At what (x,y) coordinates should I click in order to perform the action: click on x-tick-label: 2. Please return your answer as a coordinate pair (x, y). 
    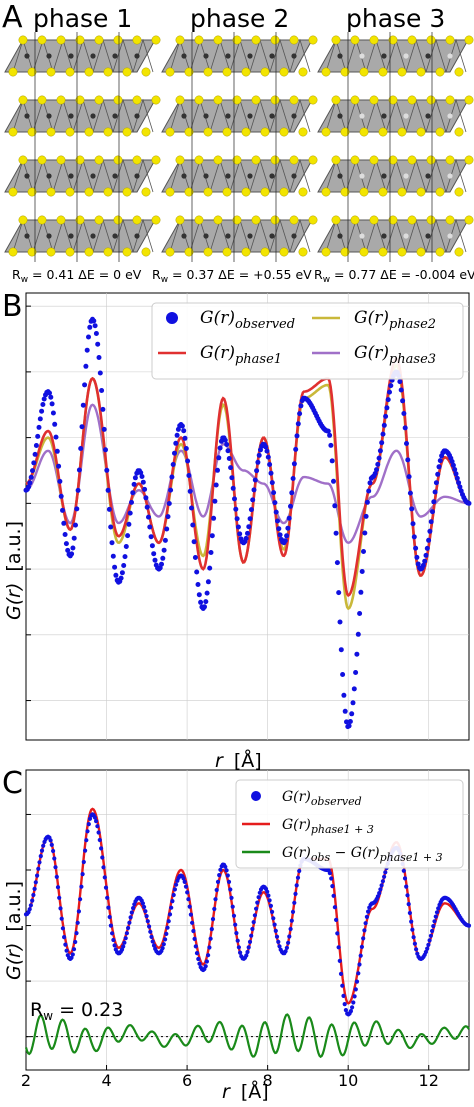
    Looking at the image, I should click on (26, 1080).